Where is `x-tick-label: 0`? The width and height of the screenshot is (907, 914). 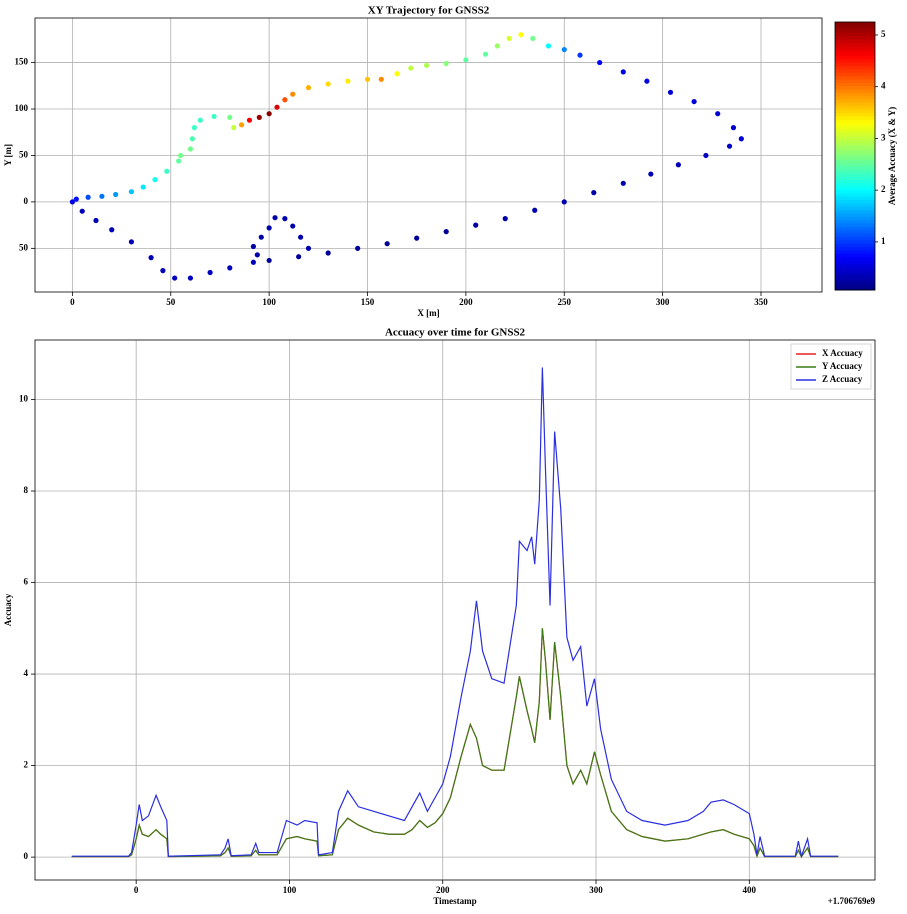
x-tick-label: 0 is located at coordinates (72, 302).